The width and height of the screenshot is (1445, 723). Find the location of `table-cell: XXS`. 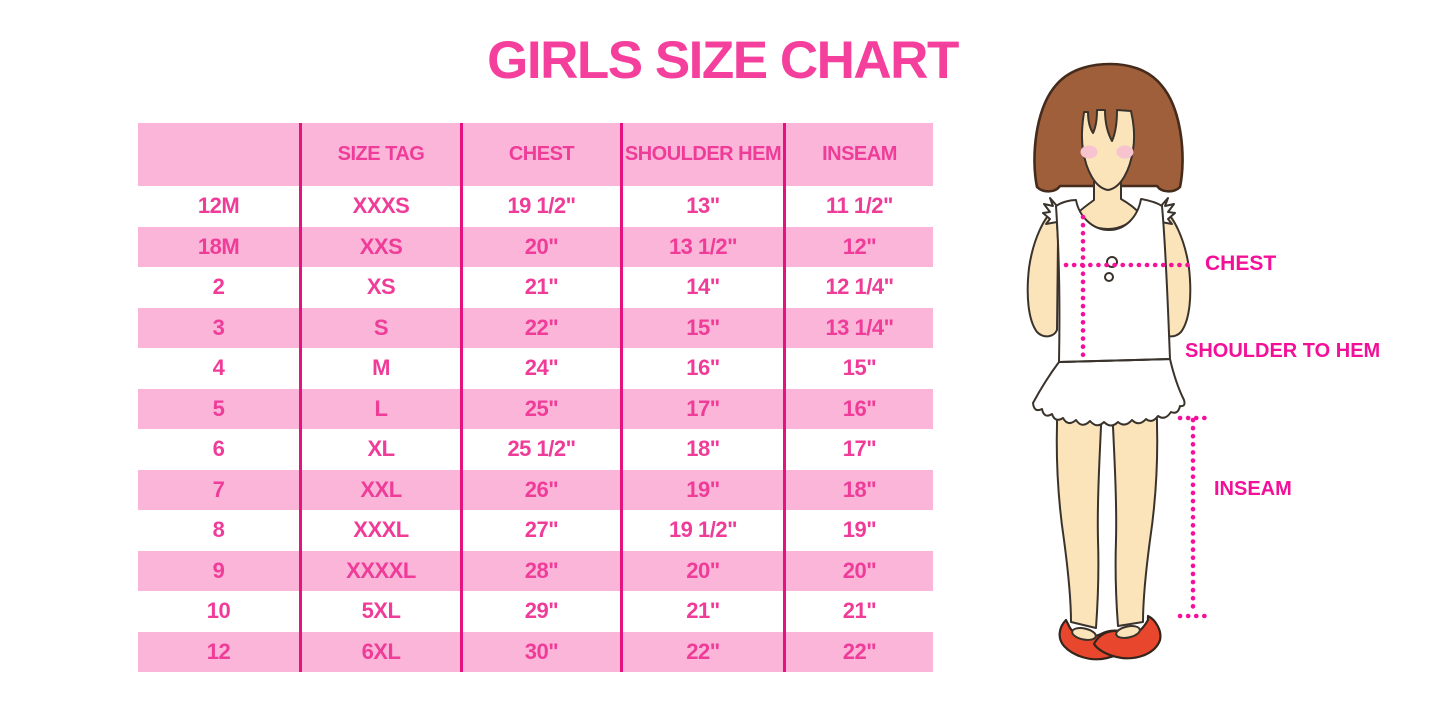

table-cell: XXS is located at coordinates (379, 246).